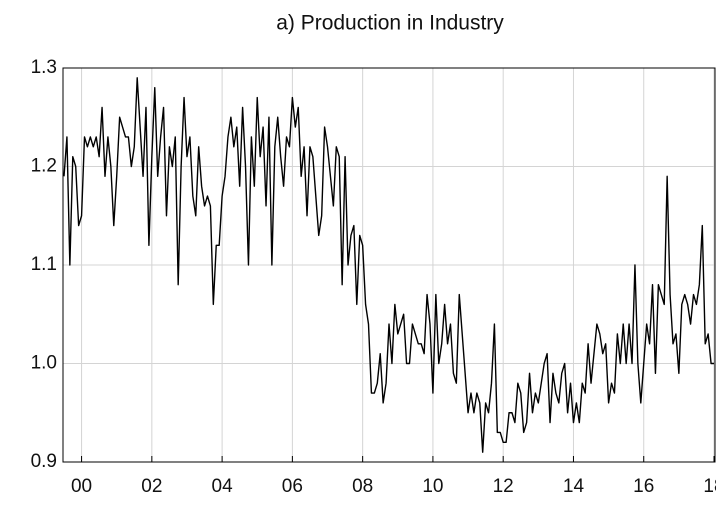 This screenshot has width=716, height=509. Describe the element at coordinates (223, 486) in the screenshot. I see `x-tick-label: 04` at that location.